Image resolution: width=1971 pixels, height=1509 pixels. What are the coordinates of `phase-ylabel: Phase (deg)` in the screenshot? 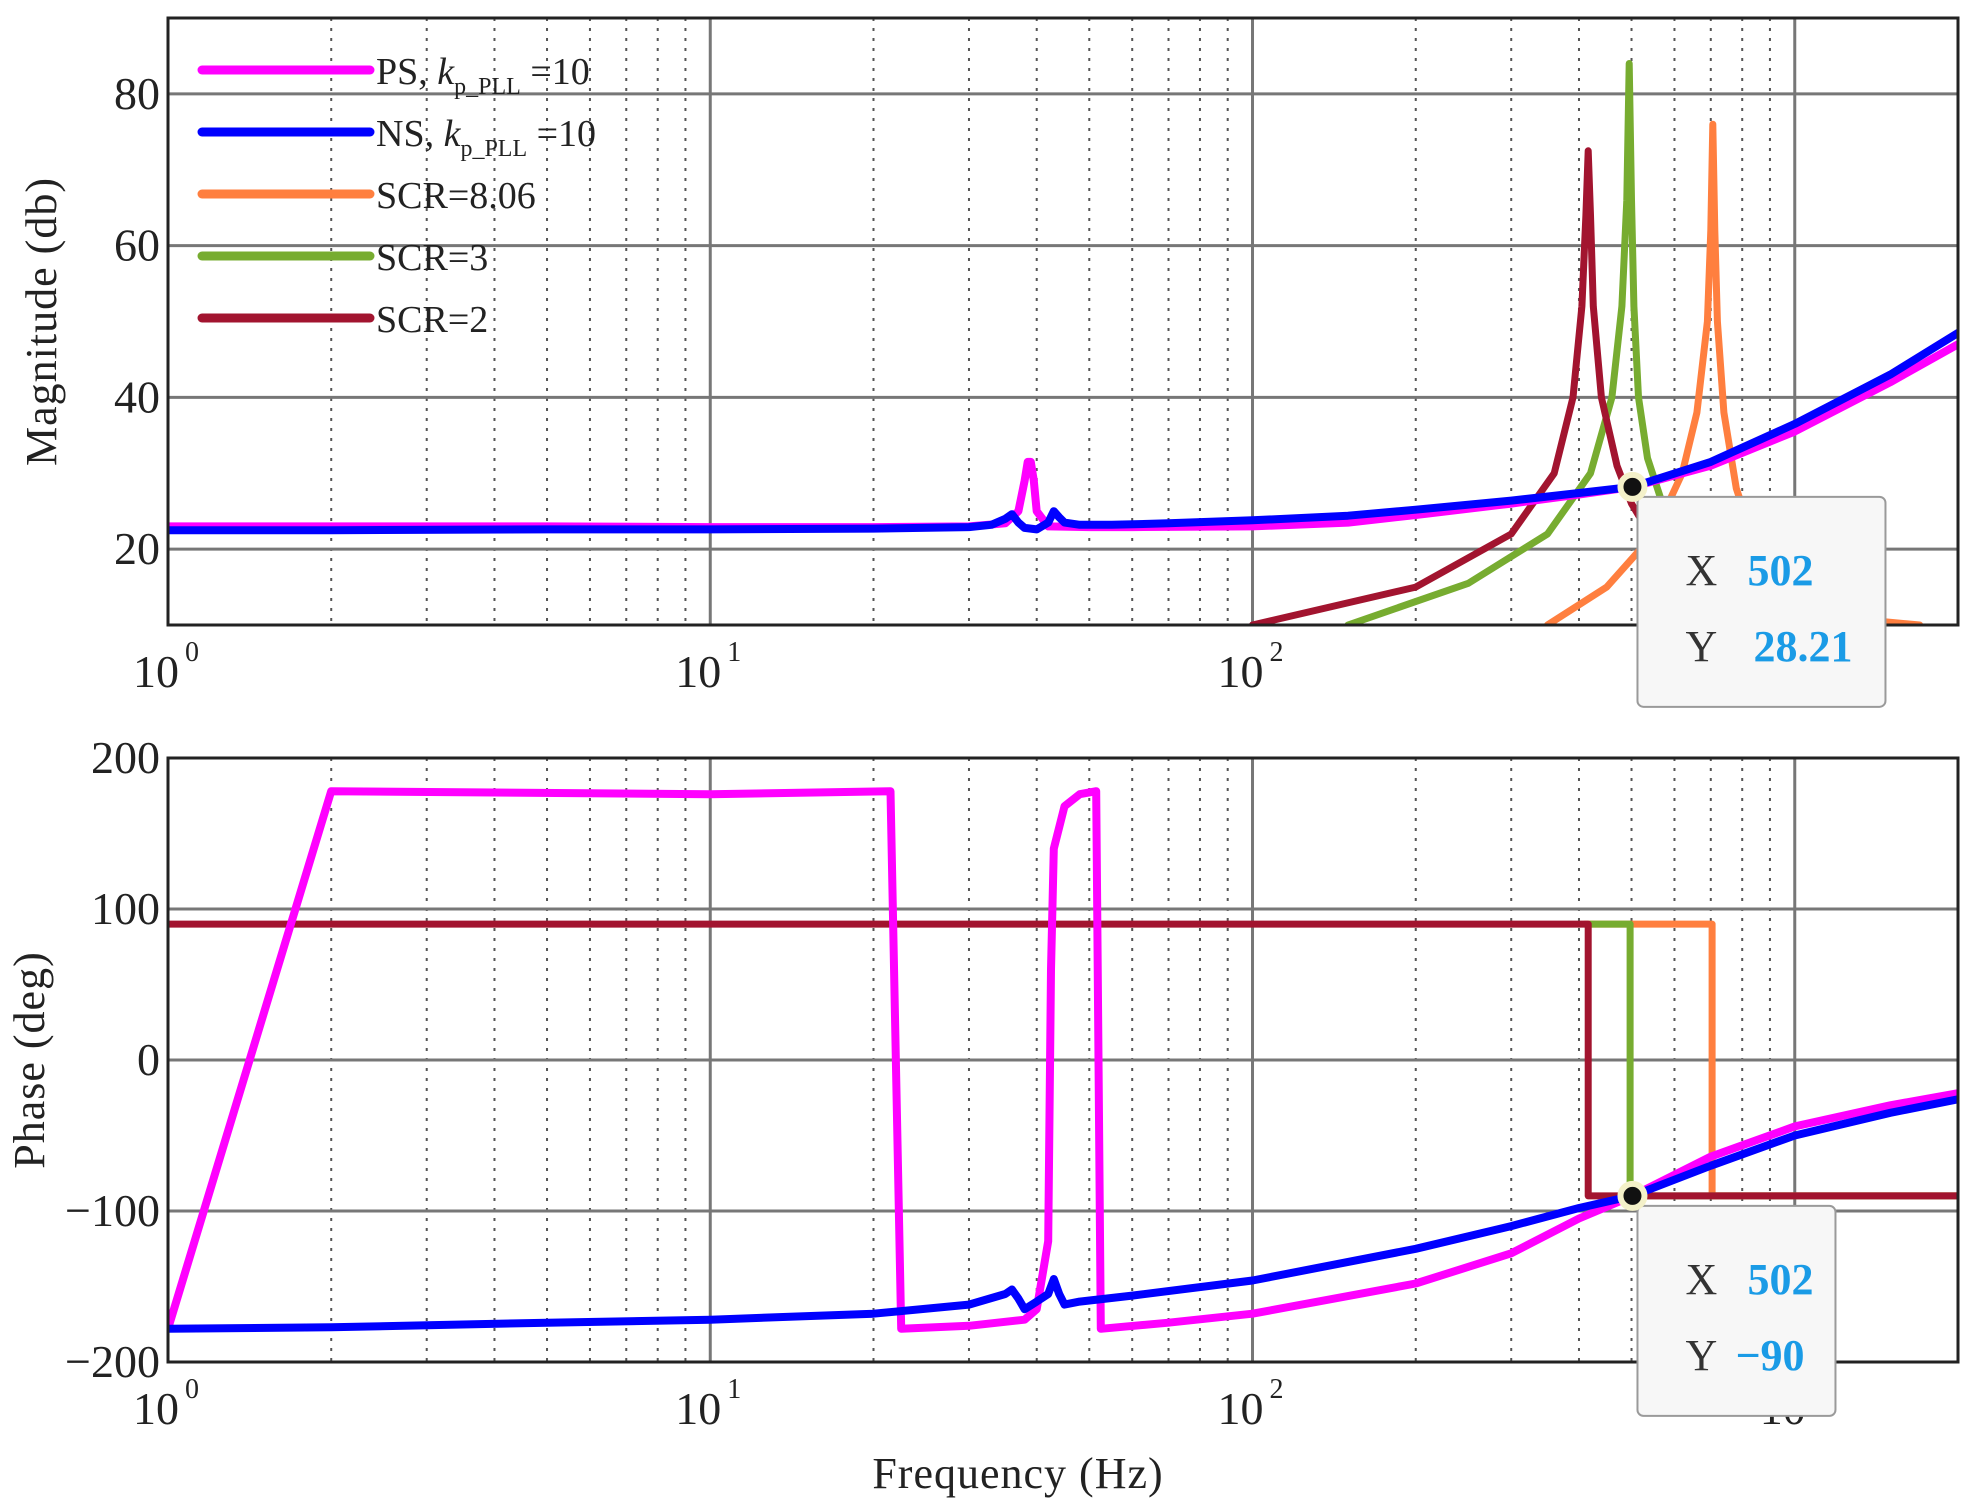 It's located at (29, 1060).